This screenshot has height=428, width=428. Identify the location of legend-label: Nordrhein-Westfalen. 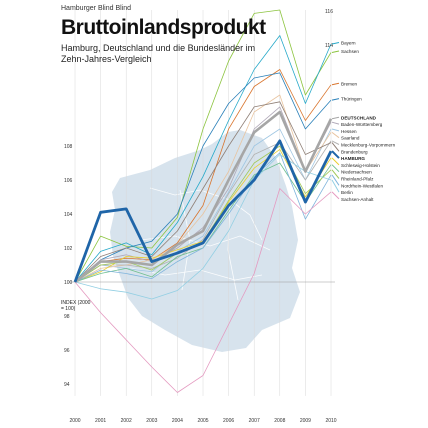
(362, 185).